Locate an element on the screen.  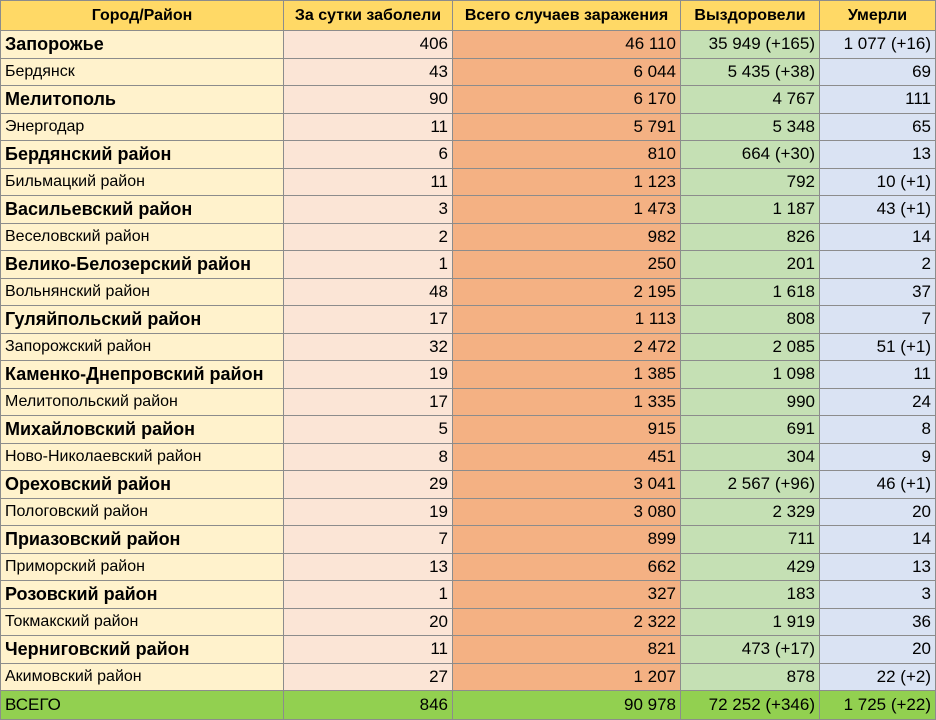
recovered-cell: 826 is located at coordinates (750, 236).